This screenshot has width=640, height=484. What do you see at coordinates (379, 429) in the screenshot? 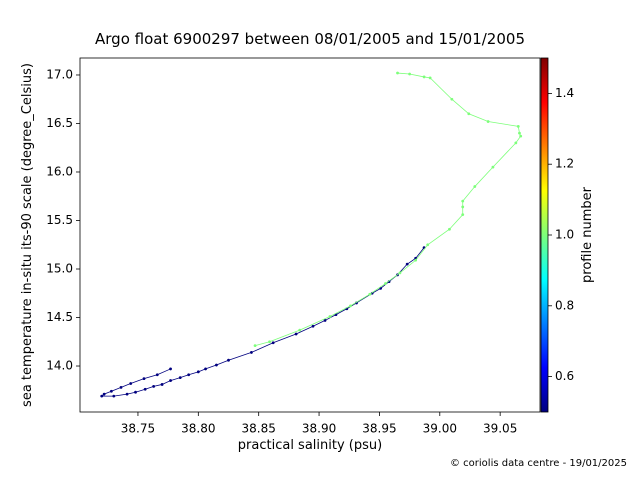
I see `x-tick-label: 38.95` at bounding box center [379, 429].